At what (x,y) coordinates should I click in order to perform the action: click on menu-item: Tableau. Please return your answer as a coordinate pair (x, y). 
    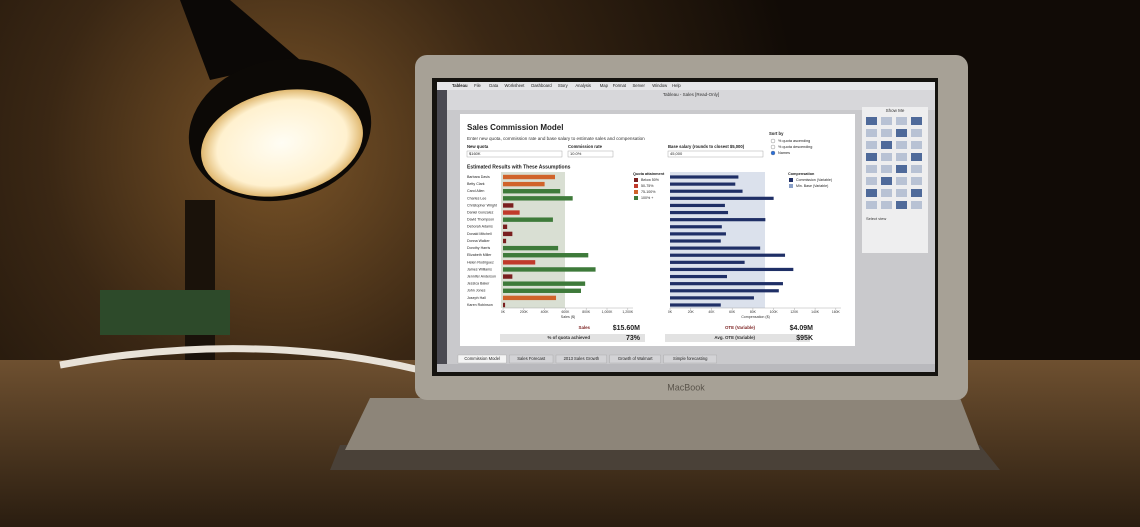
    Looking at the image, I should click on (460, 85).